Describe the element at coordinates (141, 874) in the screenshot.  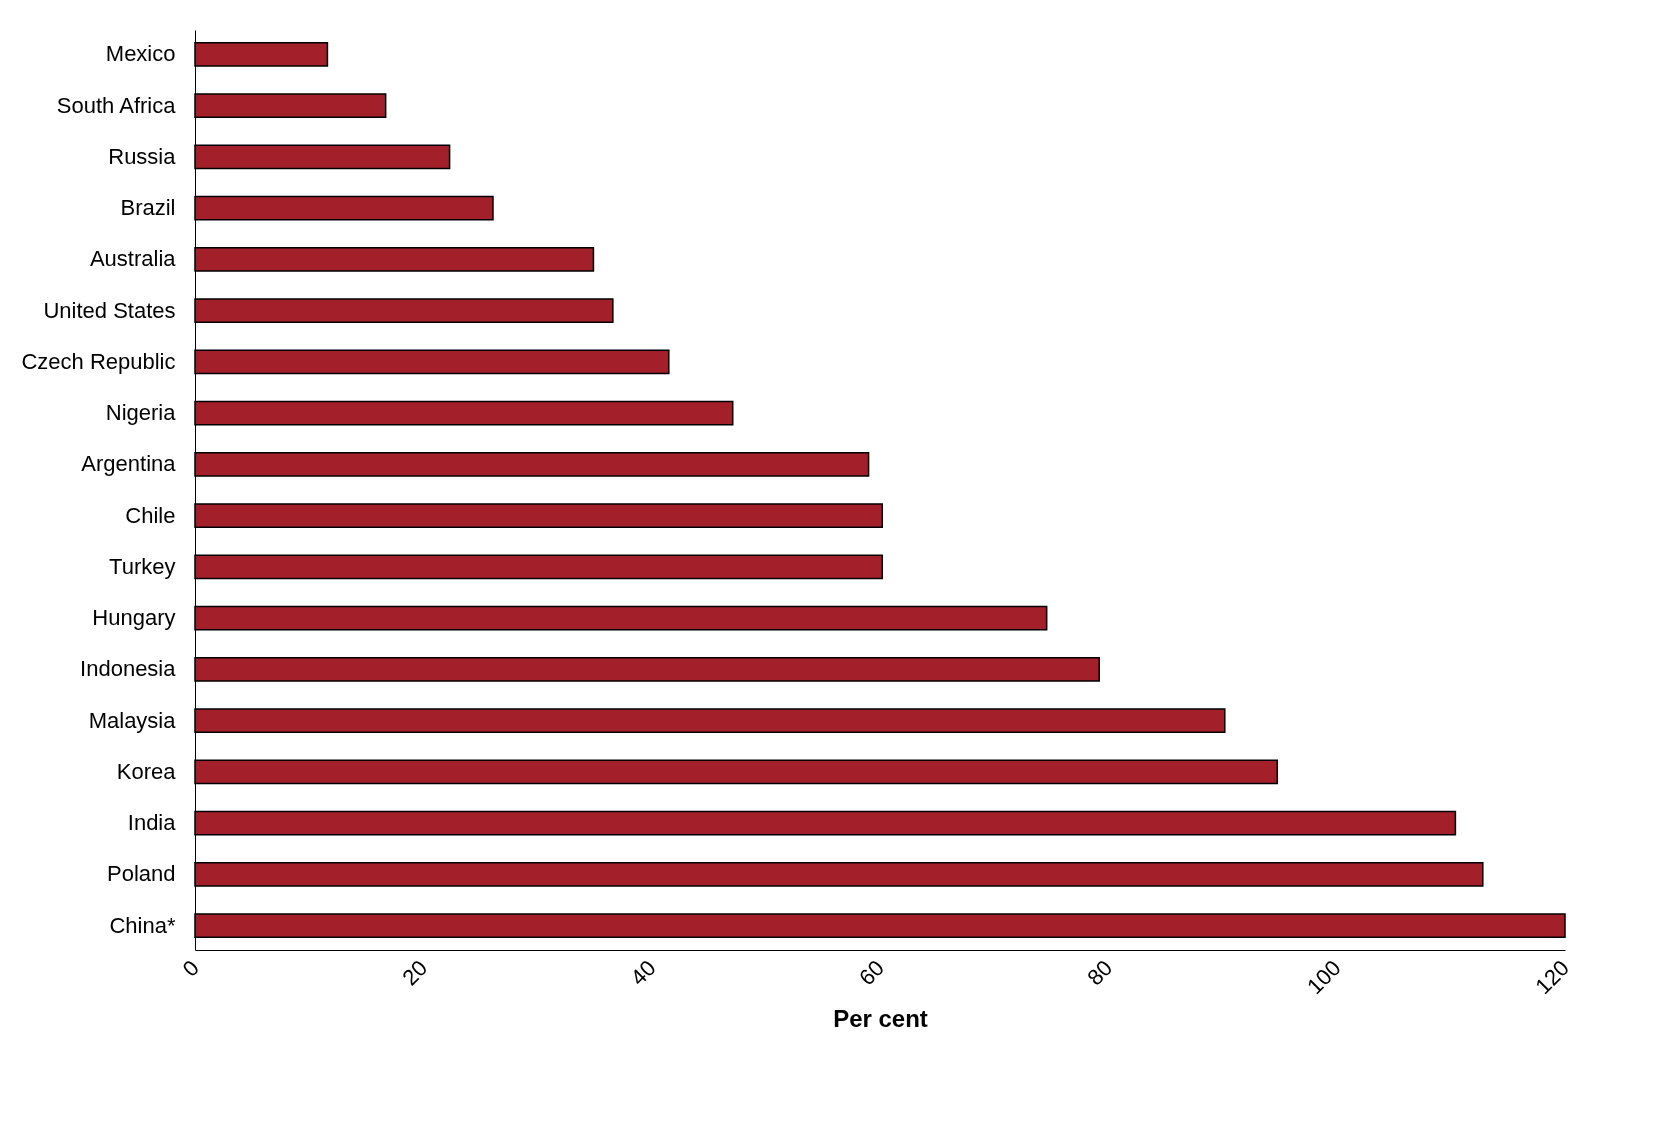
I see `y-tick-label: Poland` at that location.